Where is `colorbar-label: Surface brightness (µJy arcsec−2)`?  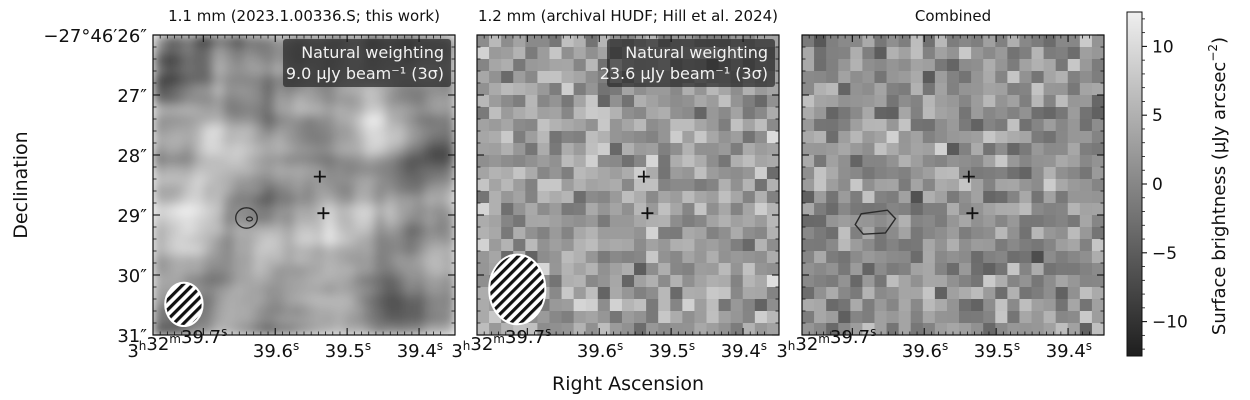
colorbar-label: Surface brightness (µJy arcsec−2) is located at coordinates (1218, 186).